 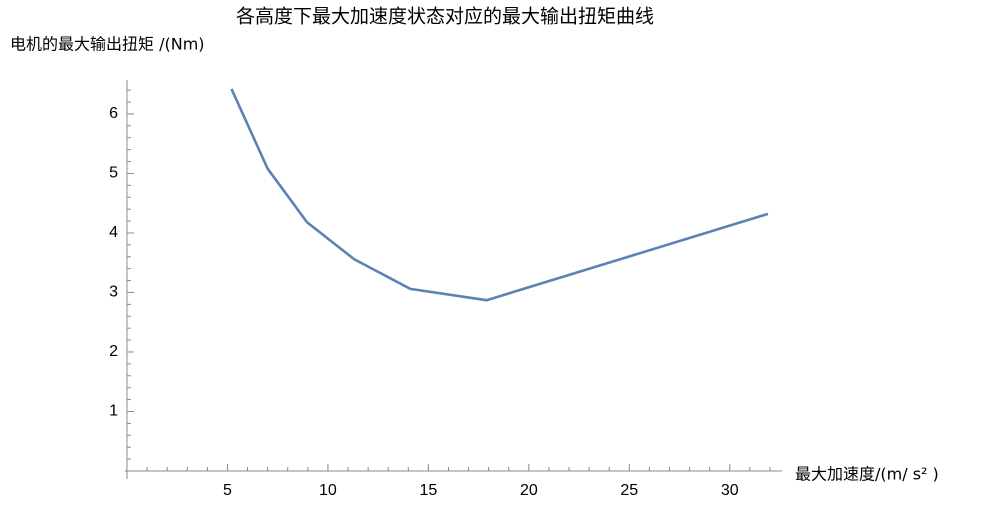 I want to click on y-tick-label: 4, so click(x=113, y=232).